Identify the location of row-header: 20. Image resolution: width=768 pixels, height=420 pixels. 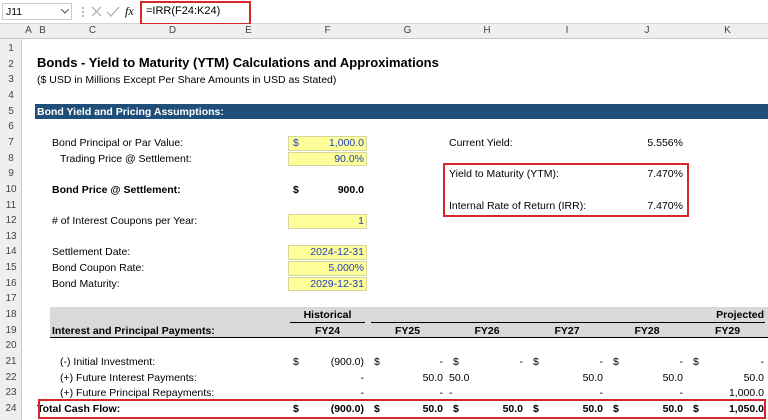
(11, 346).